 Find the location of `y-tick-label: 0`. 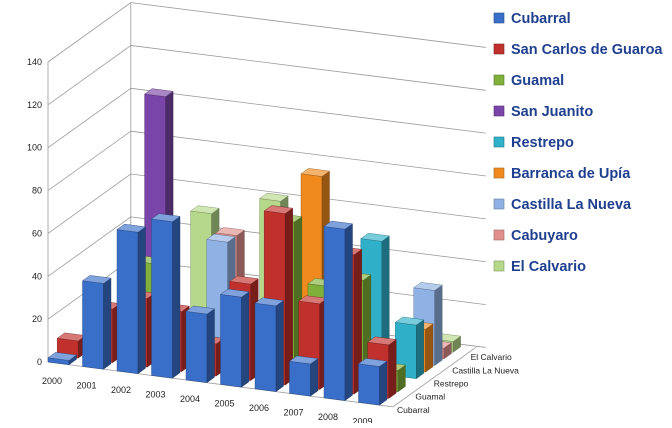

y-tick-label: 0 is located at coordinates (39, 362).